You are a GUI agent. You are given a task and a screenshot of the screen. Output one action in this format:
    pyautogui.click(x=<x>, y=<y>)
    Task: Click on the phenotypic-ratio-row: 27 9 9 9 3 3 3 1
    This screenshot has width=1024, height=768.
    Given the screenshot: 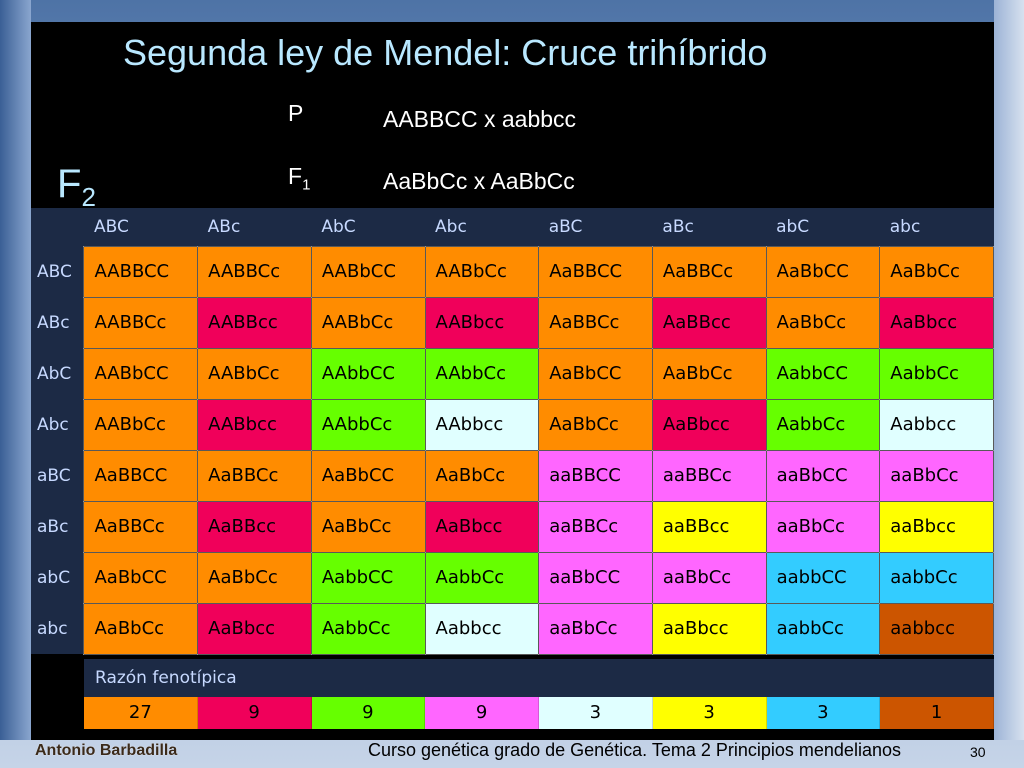 What is the action you would take?
    pyautogui.click(x=539, y=713)
    